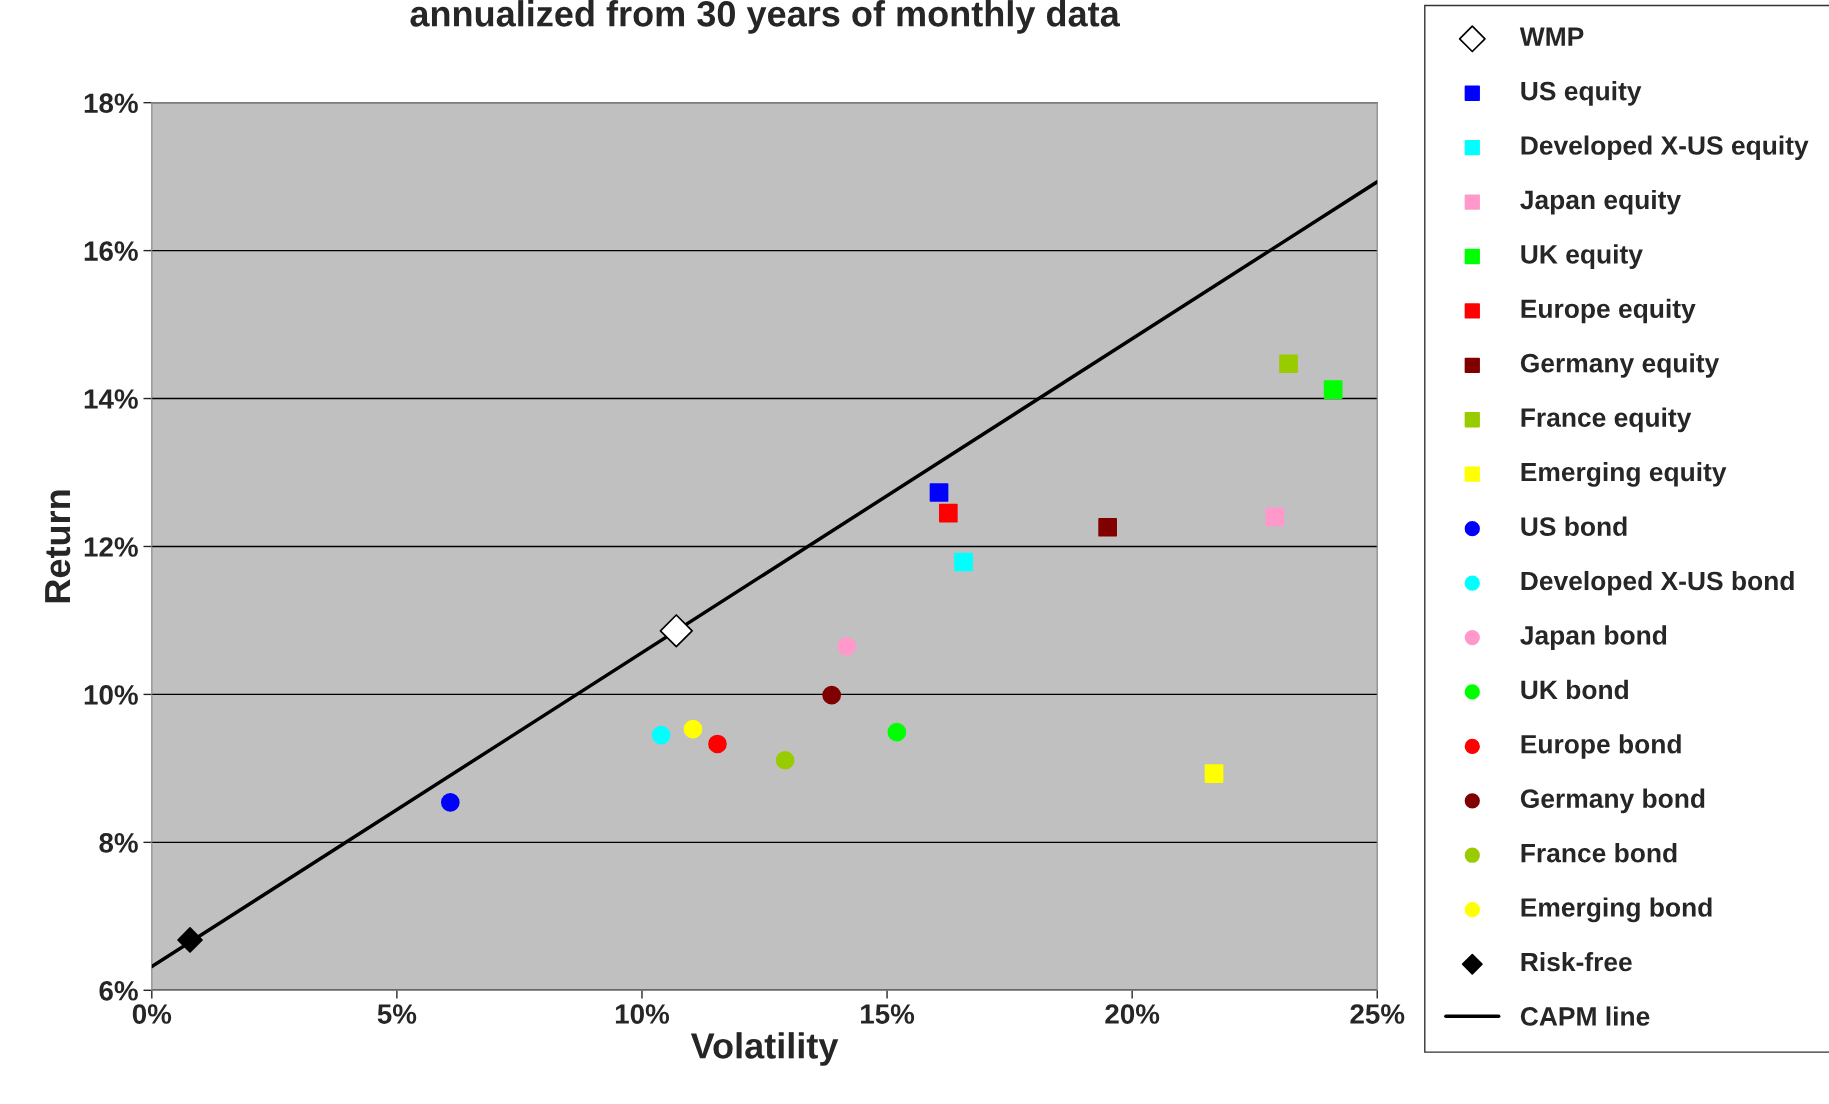  I want to click on x-tick-label: 5%, so click(397, 1014).